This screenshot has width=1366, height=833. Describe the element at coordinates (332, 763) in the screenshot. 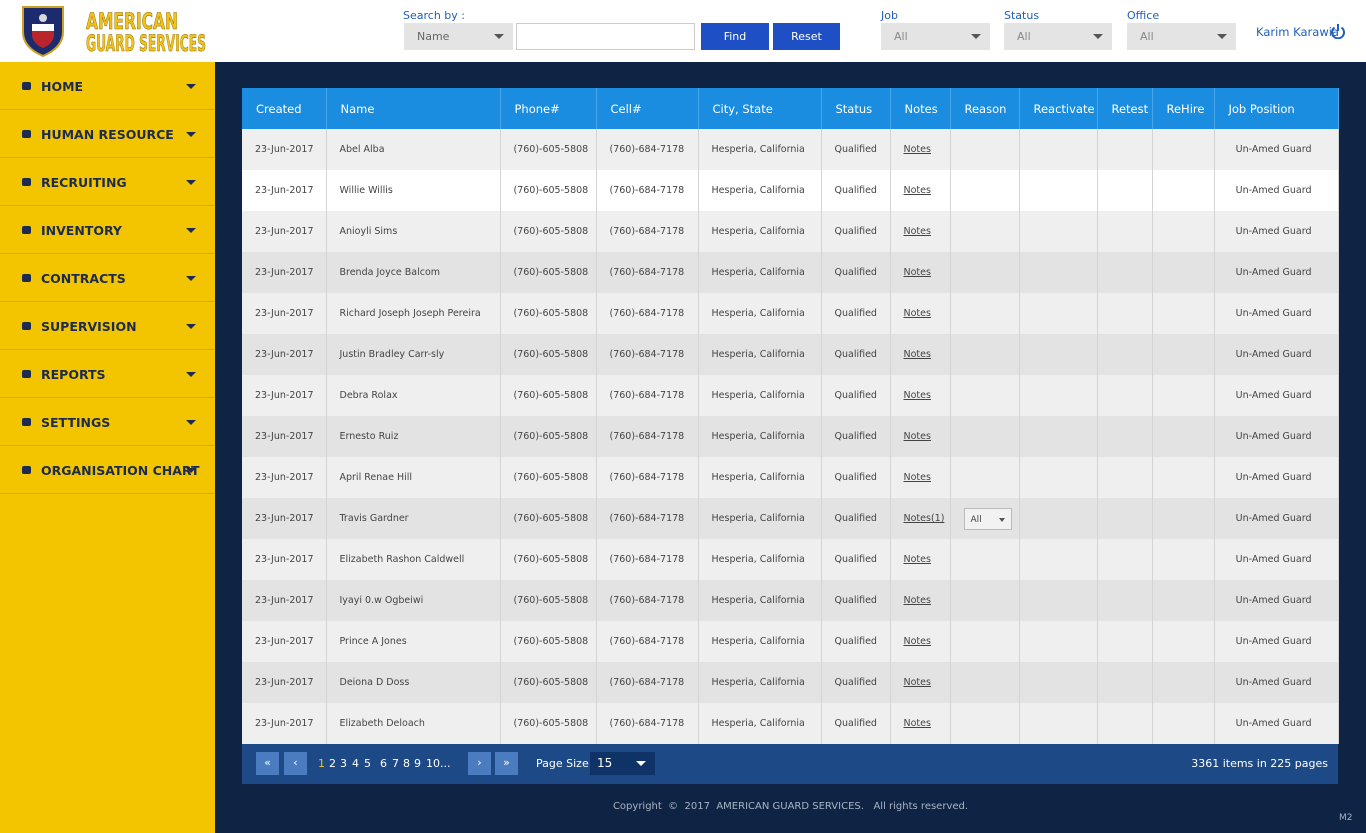

I see `page-link: 2` at that location.